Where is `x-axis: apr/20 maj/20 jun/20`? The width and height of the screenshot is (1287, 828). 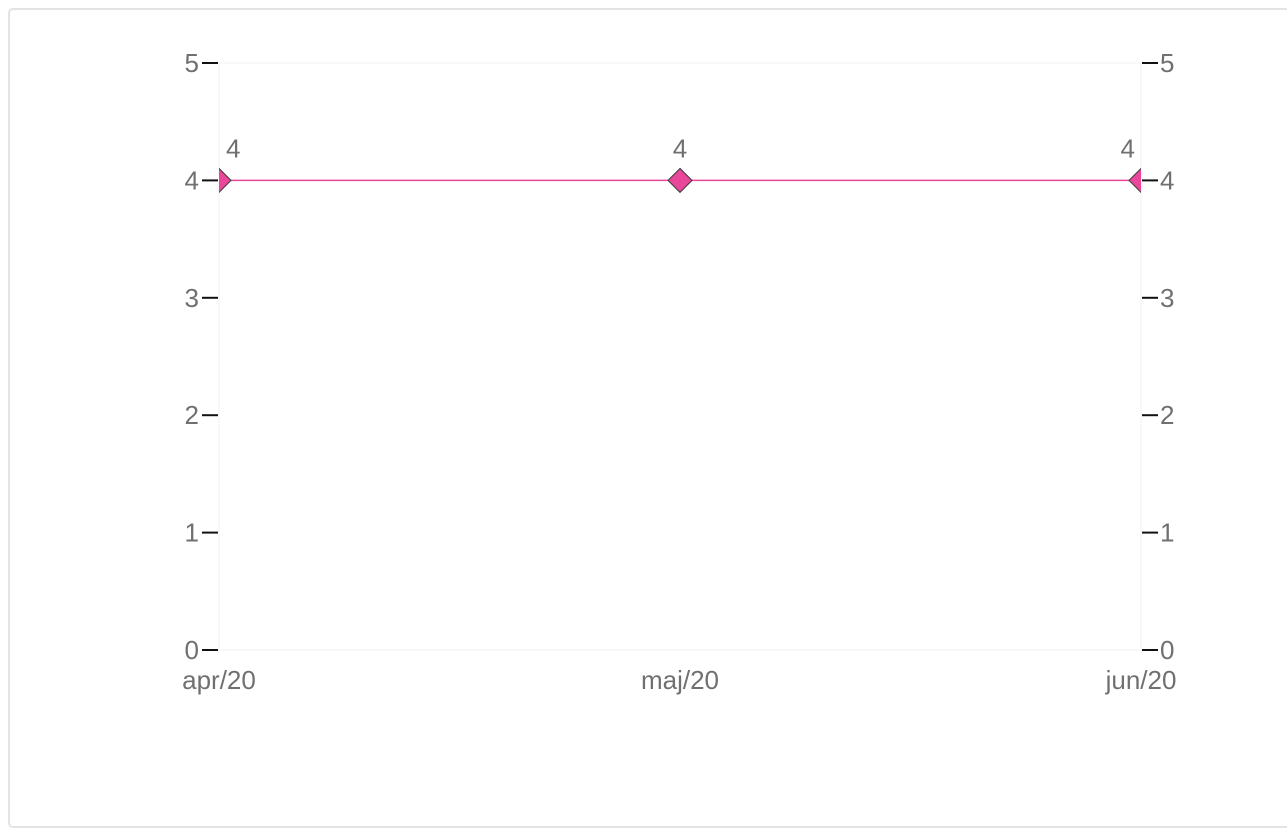
x-axis: apr/20 maj/20 jun/20 is located at coordinates (679, 680).